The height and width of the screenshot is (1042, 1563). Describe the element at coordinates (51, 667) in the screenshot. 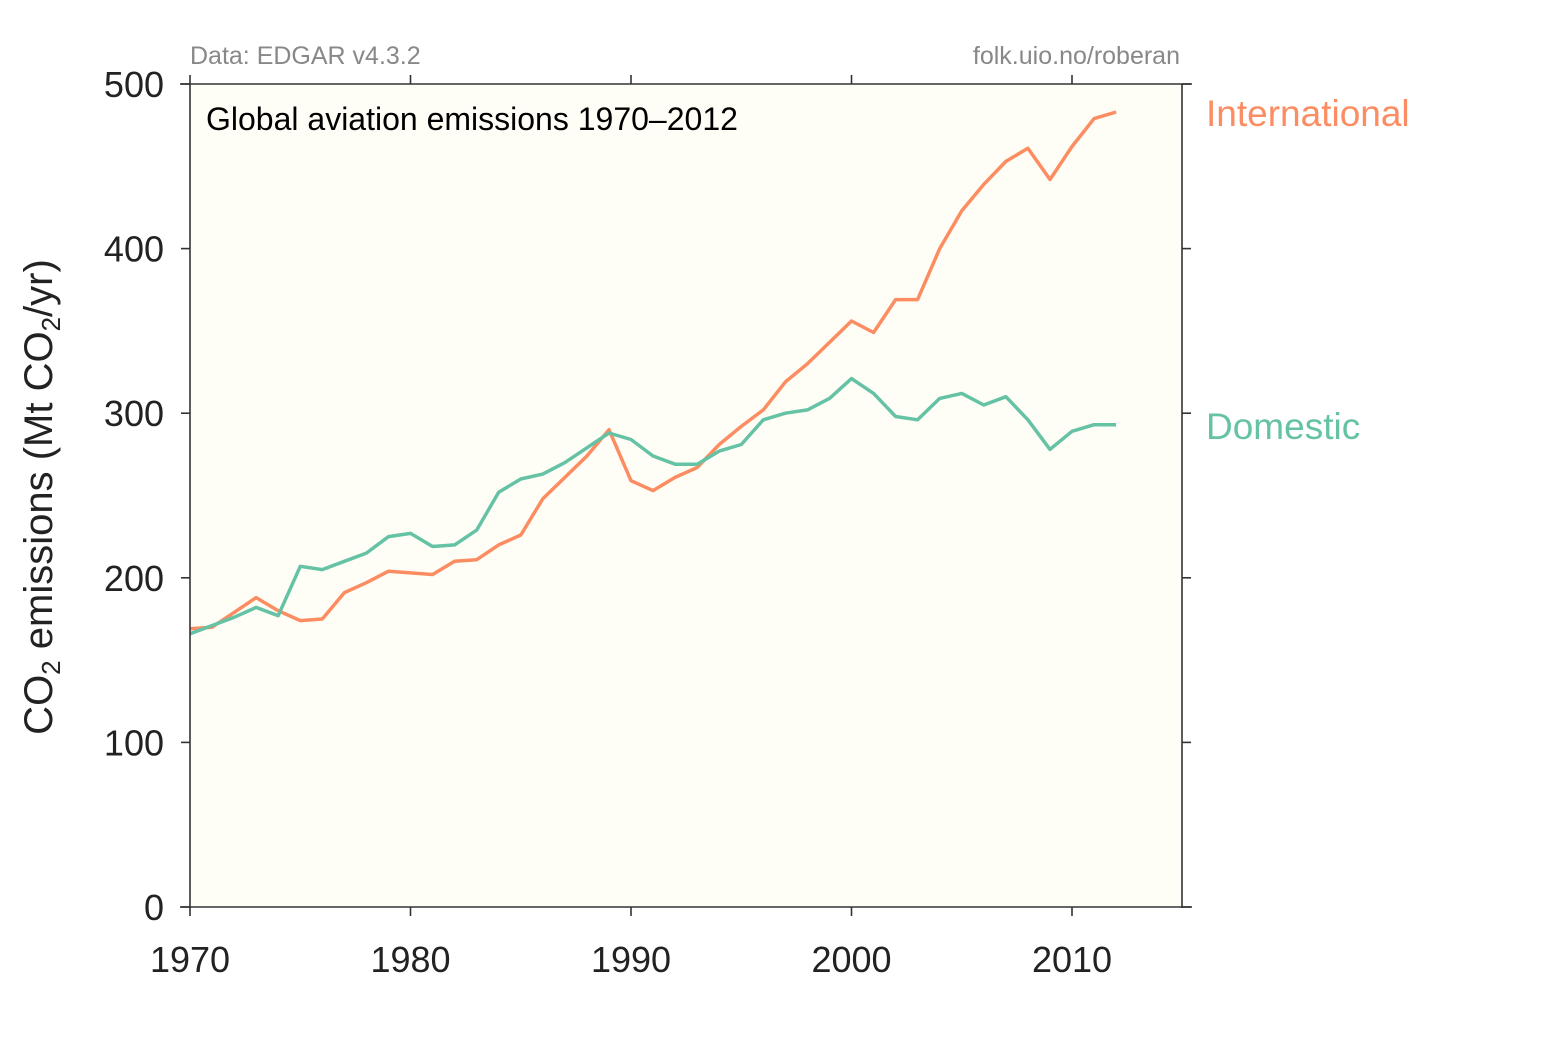

I see `ylabel-sub1: 2` at that location.